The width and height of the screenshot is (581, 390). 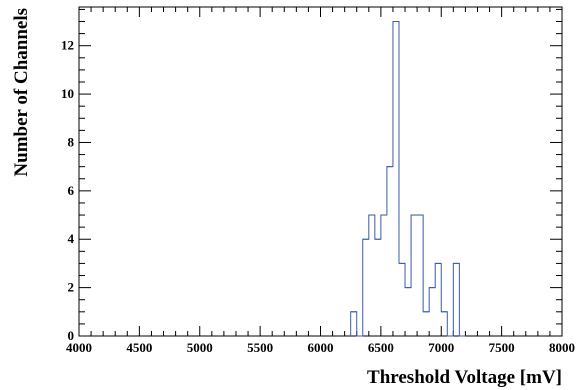 What do you see at coordinates (502, 347) in the screenshot?
I see `x-tick-label: 7500` at bounding box center [502, 347].